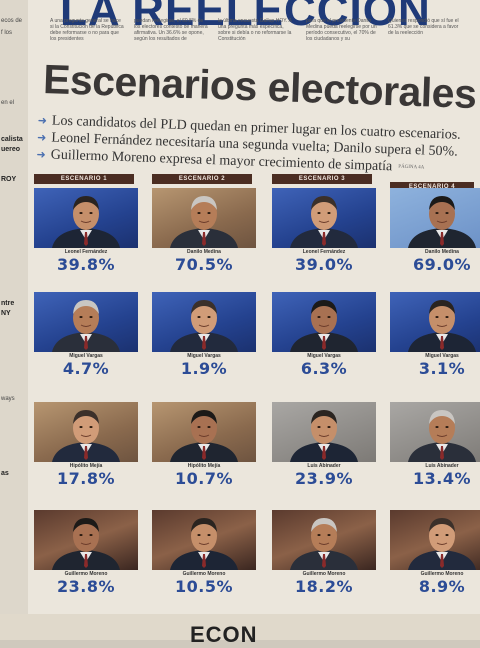 The height and width of the screenshot is (648, 480). I want to click on masthead-headline: LA REELECCIÓN, so click(245, 17).